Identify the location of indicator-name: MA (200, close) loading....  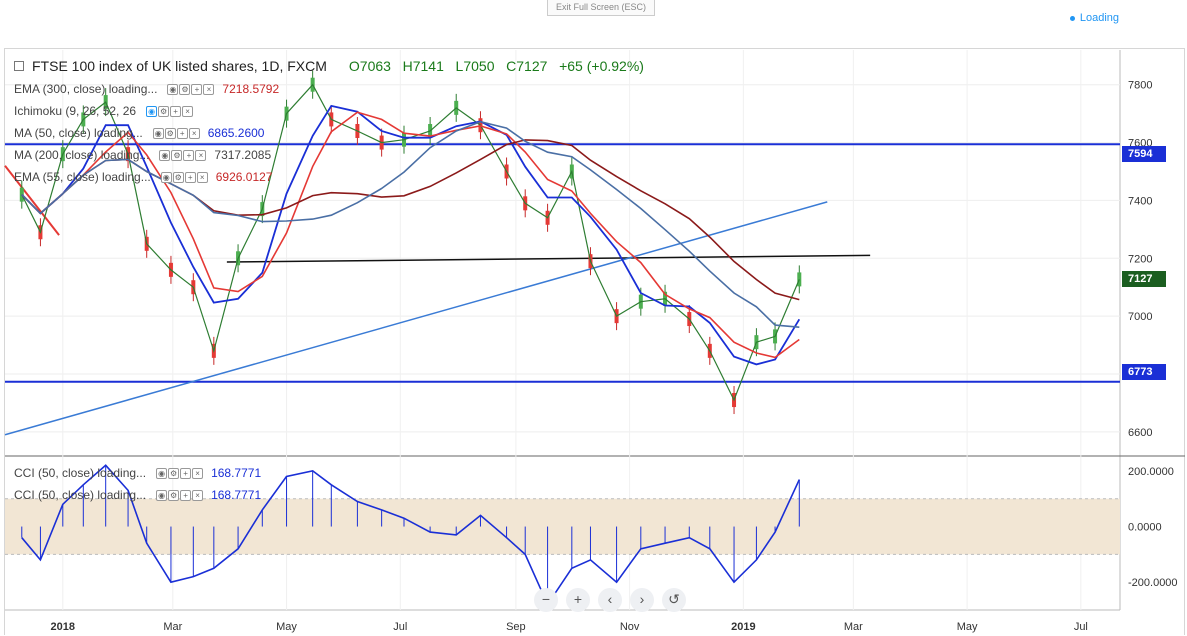
(82, 155).